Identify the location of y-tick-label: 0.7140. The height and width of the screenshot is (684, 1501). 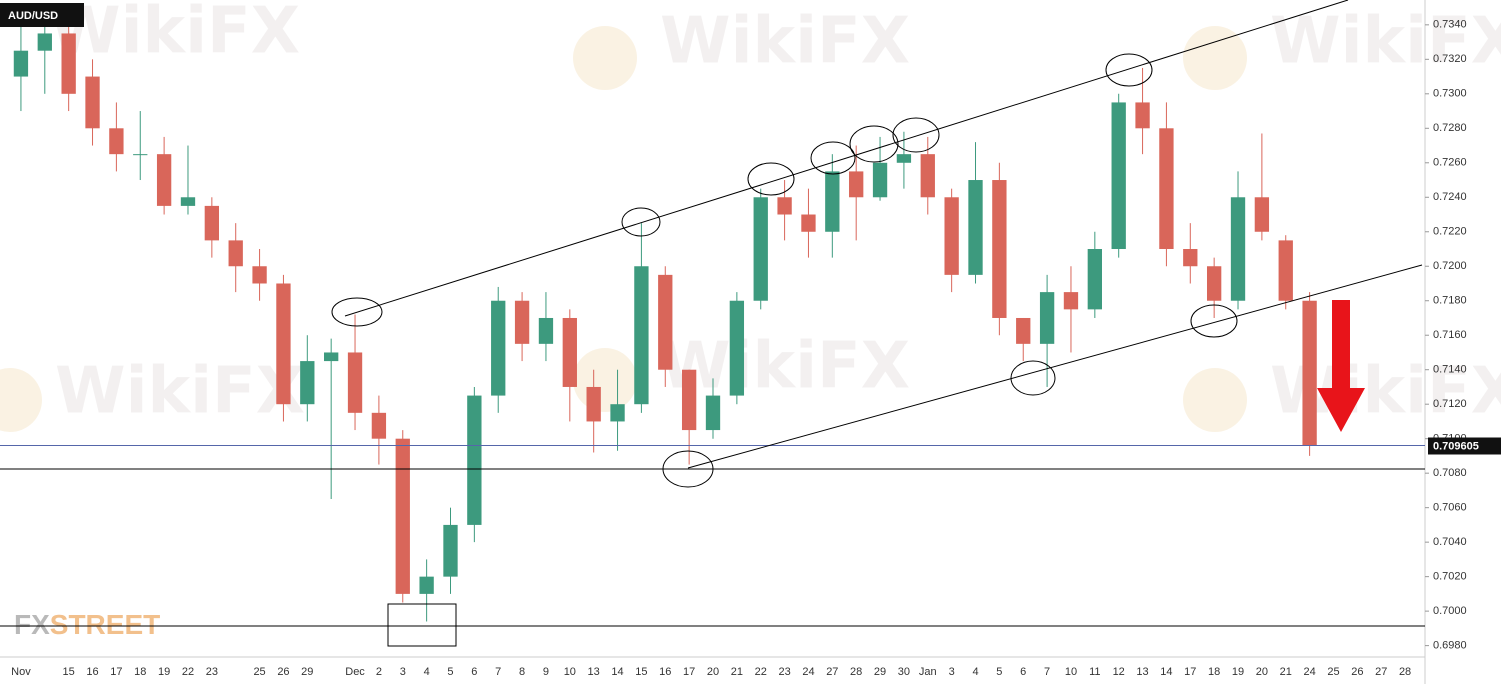
(1450, 370).